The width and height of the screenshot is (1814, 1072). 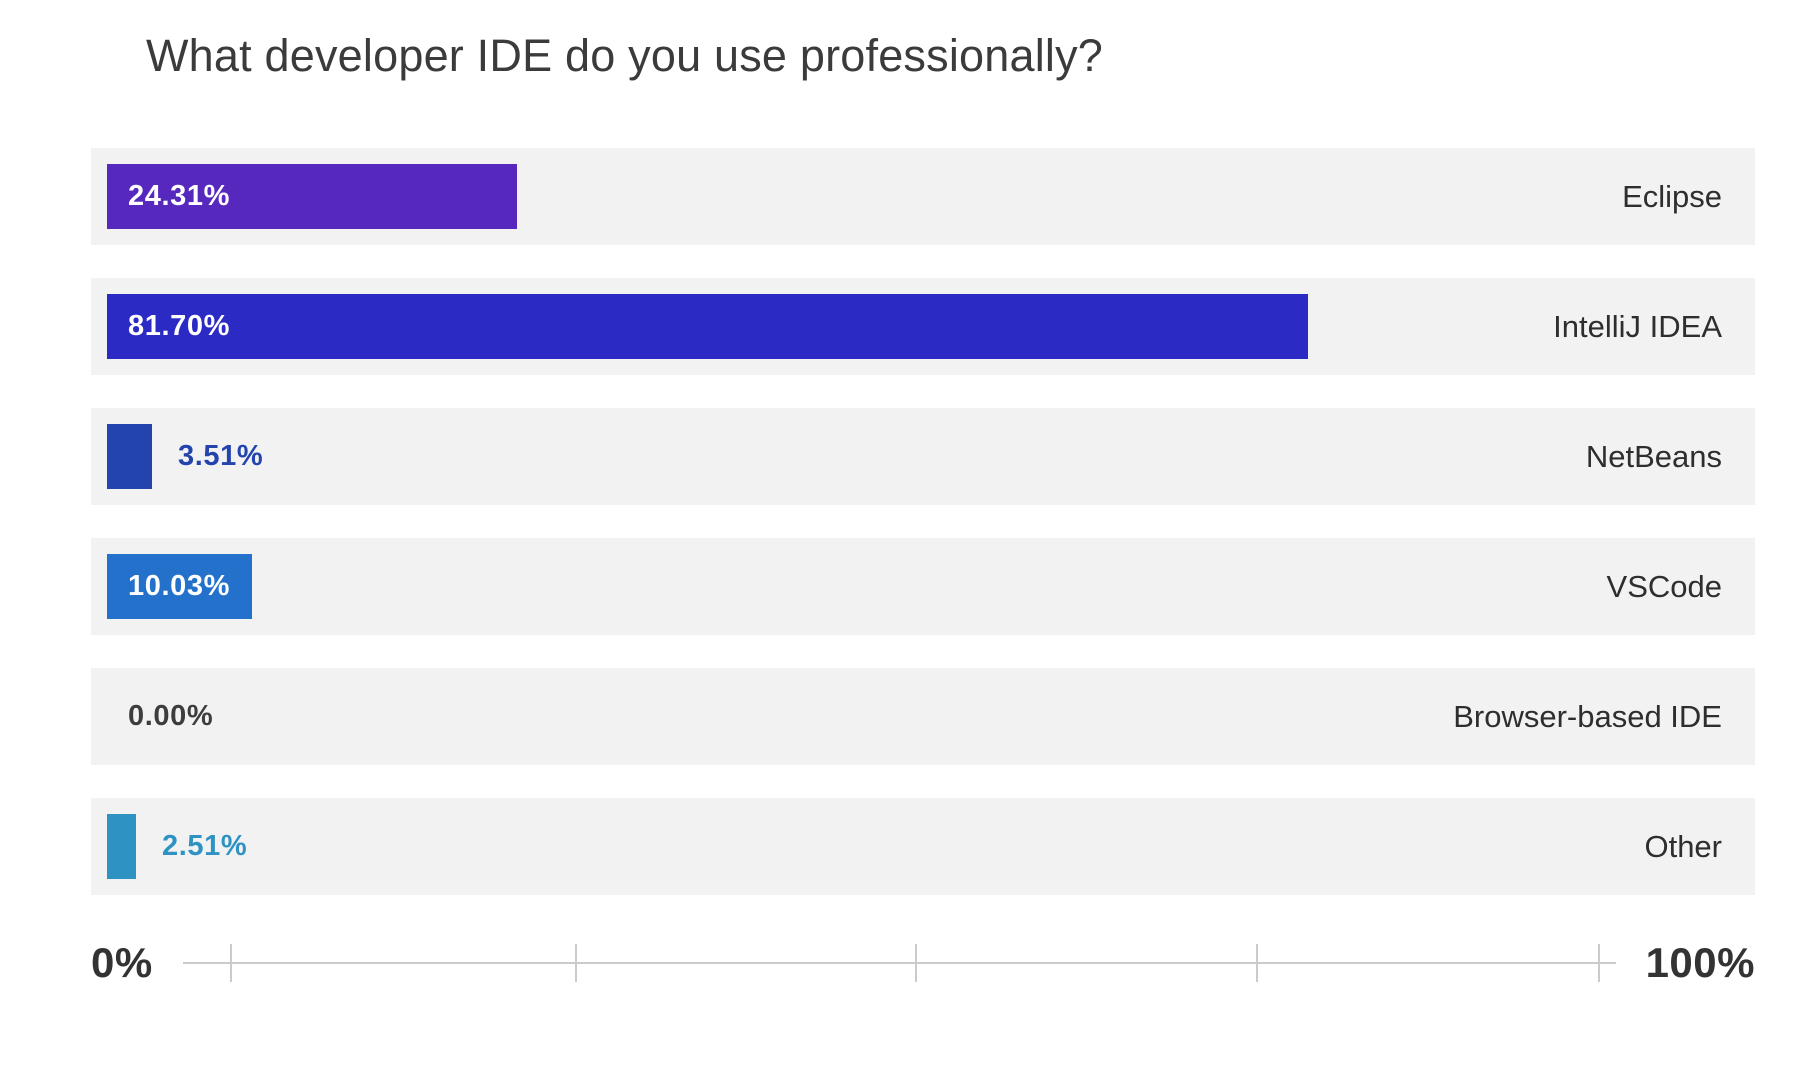 I want to click on value-label-eclipse: 24.31%, so click(x=179, y=196).